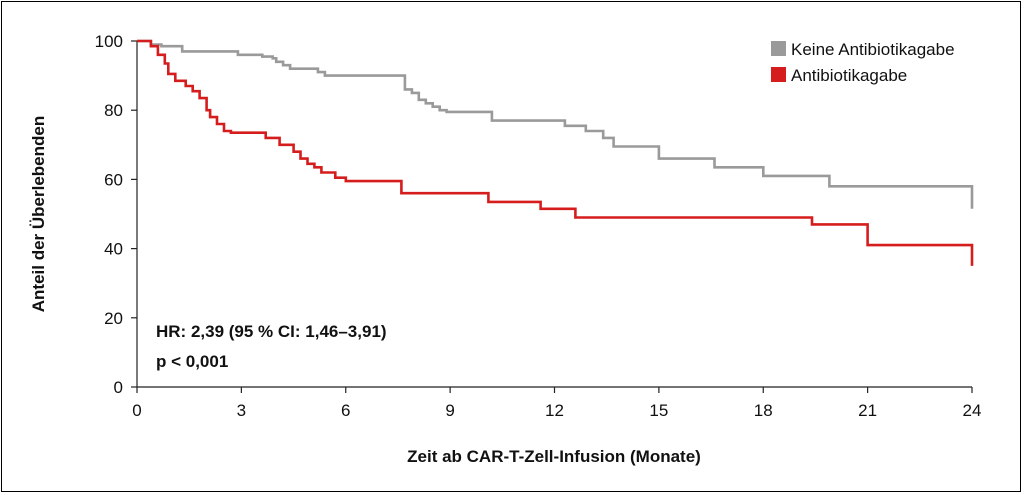 This screenshot has width=1024, height=495. Describe the element at coordinates (192, 361) in the screenshot. I see `p-value-text: p < 0,001` at that location.